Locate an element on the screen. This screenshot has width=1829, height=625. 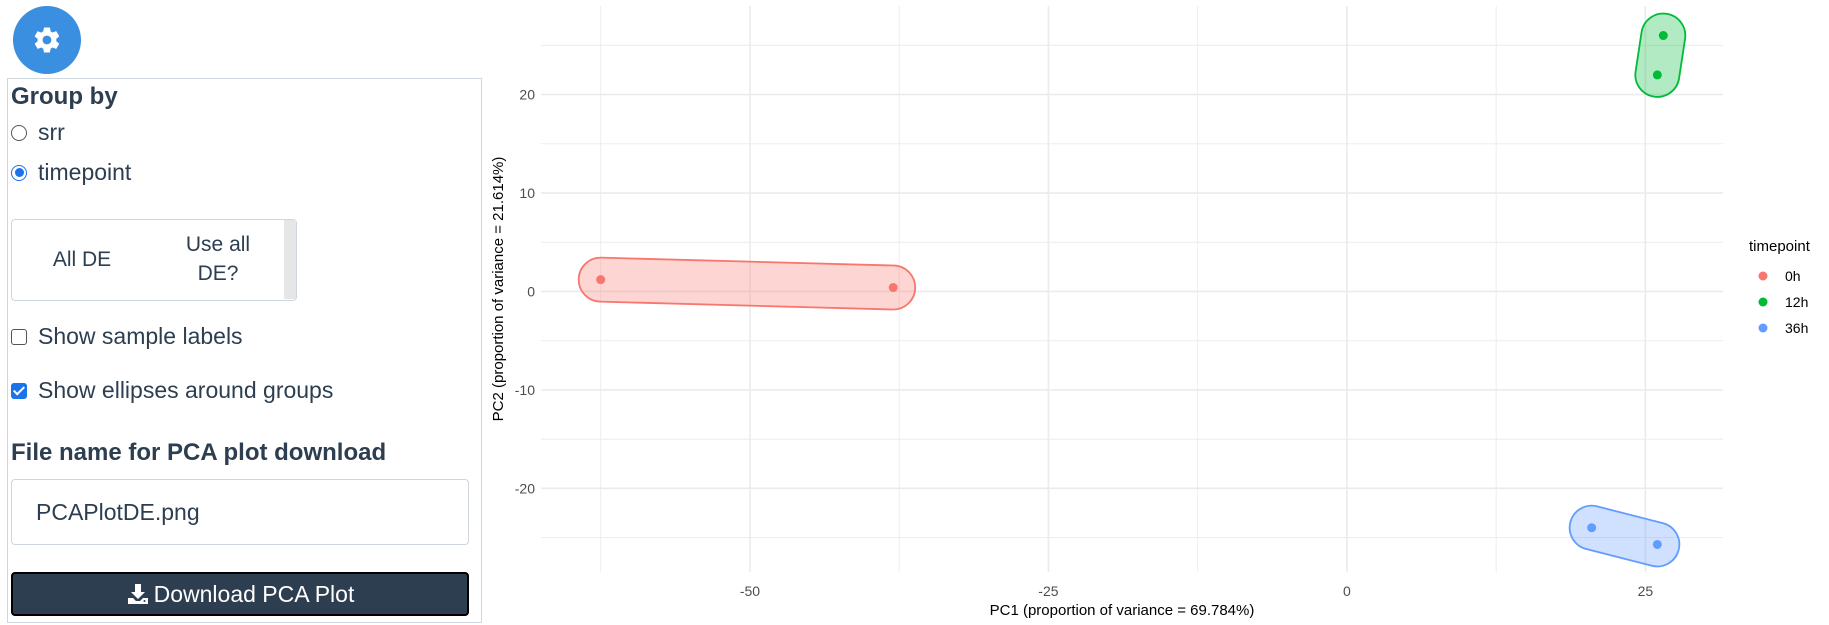
legend-label-12h: 12h is located at coordinates (1796, 302).